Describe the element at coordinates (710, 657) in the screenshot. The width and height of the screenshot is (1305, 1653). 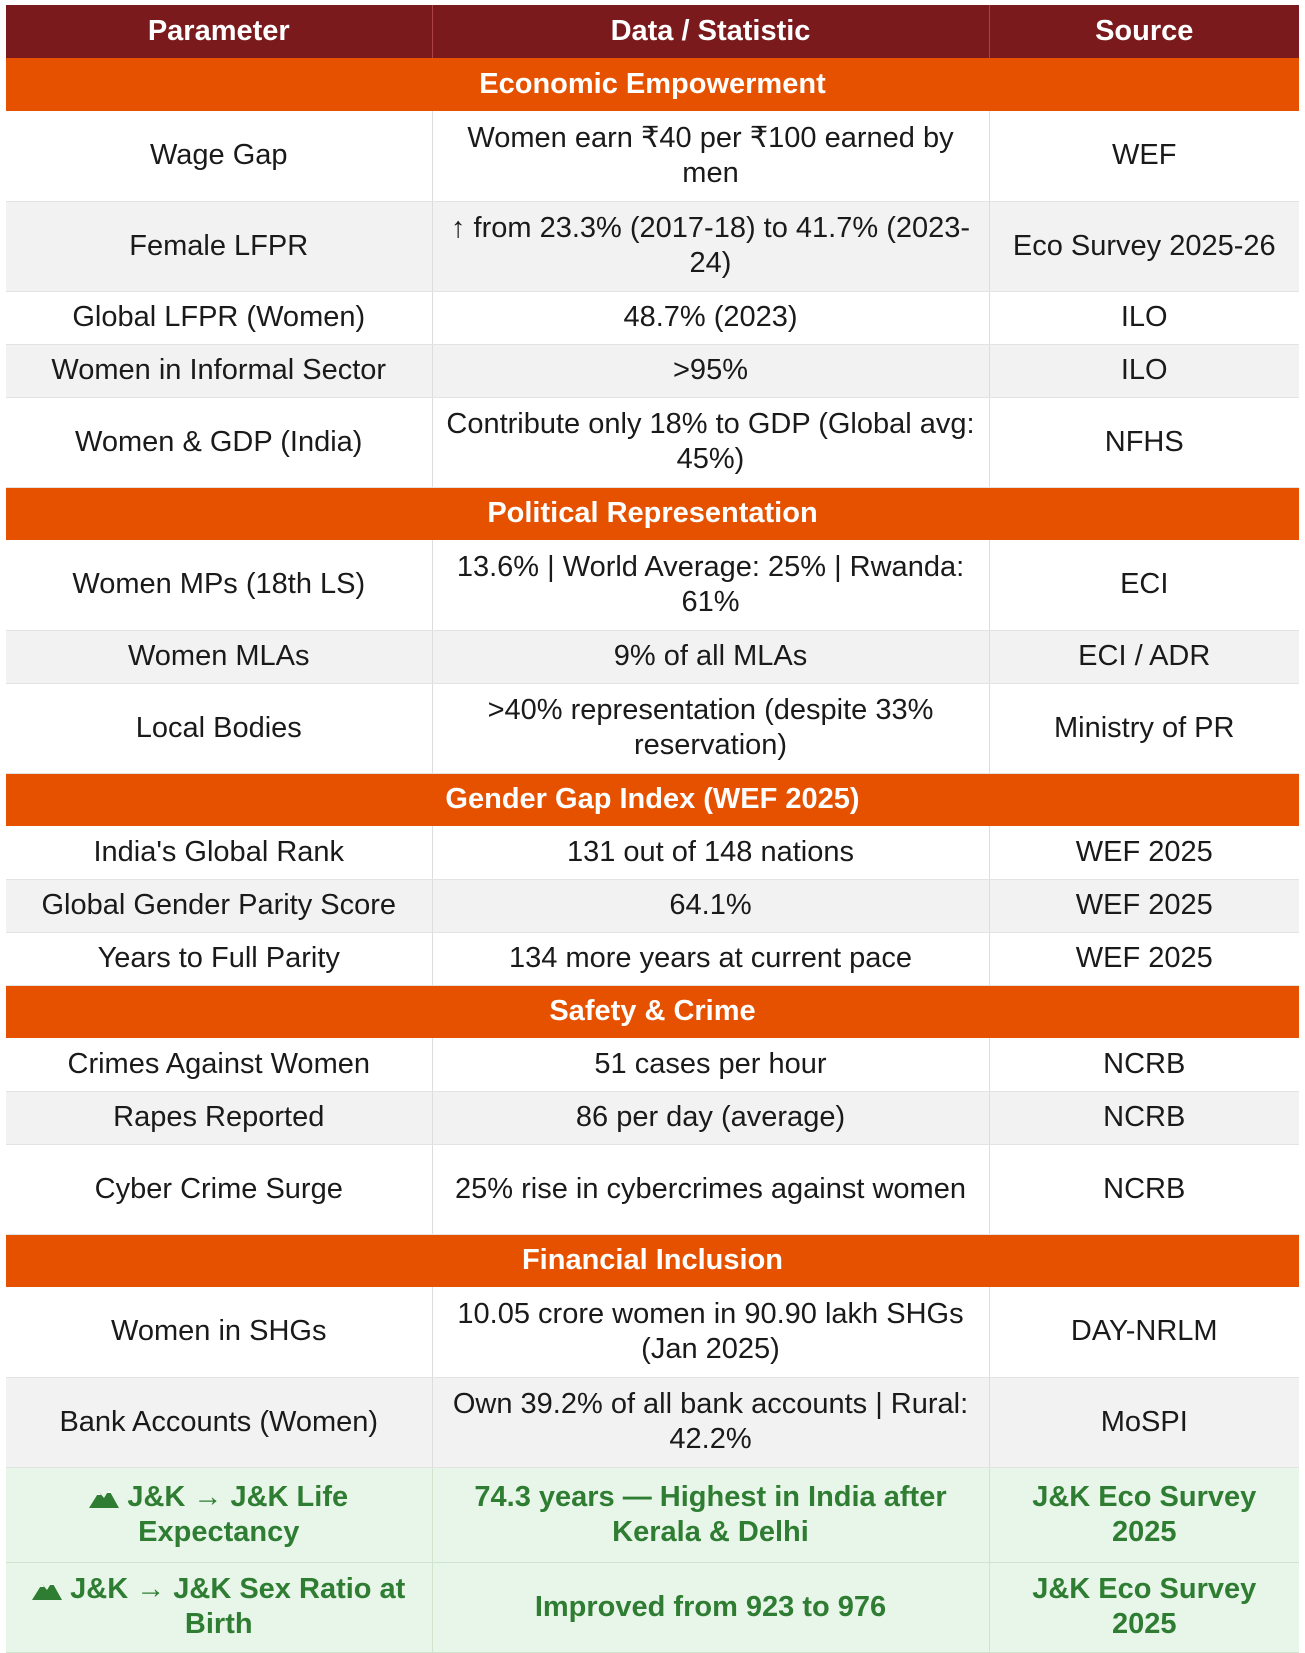
I see `cell: 9% of all MLAs` at that location.